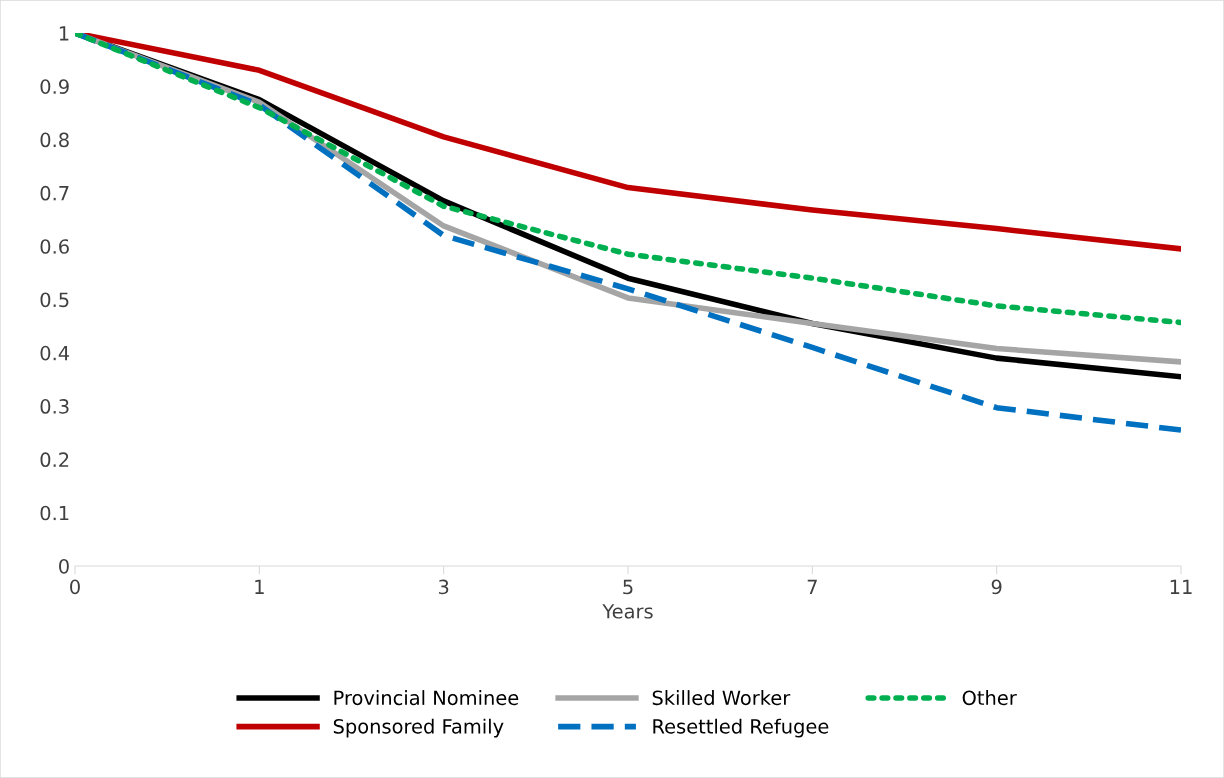  Describe the element at coordinates (996, 587) in the screenshot. I see `x-tick-label: 9` at that location.